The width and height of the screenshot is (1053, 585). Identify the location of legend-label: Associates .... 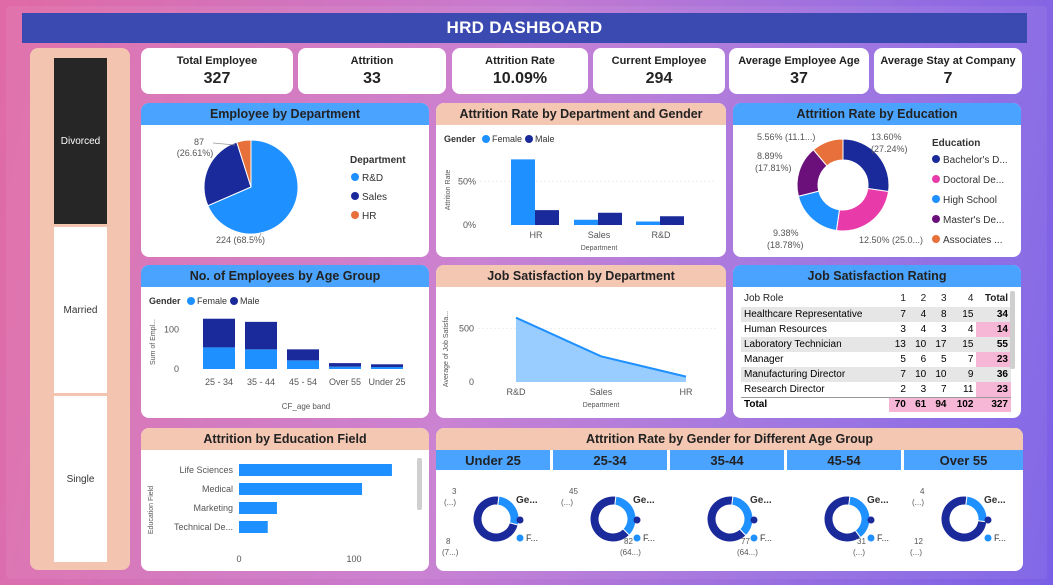
(972, 240).